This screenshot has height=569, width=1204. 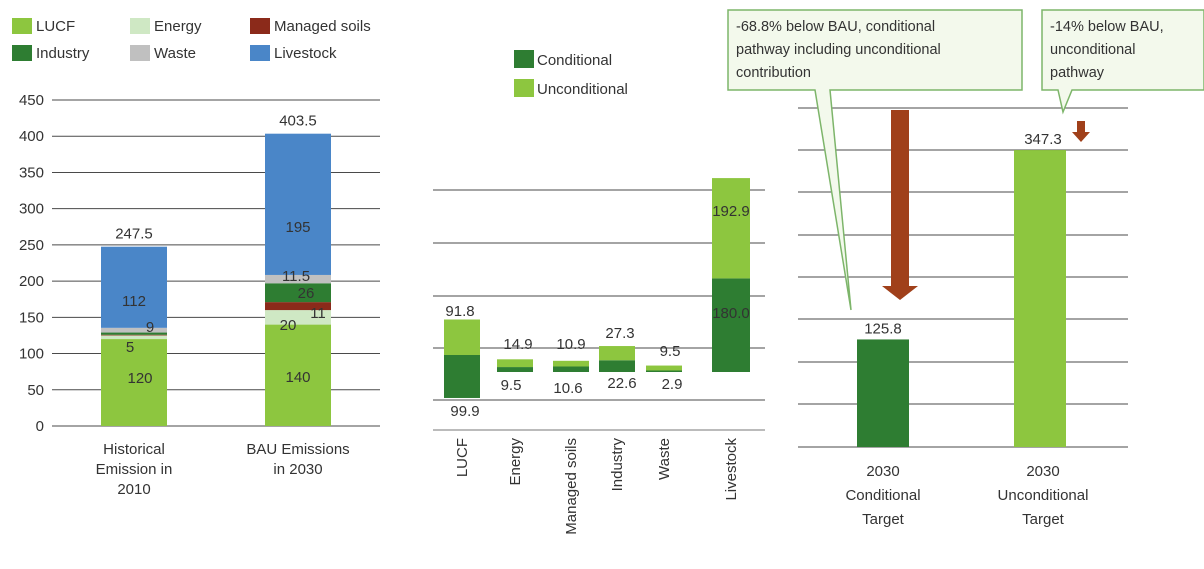 I want to click on x-category-label: 2010, so click(x=133, y=489).